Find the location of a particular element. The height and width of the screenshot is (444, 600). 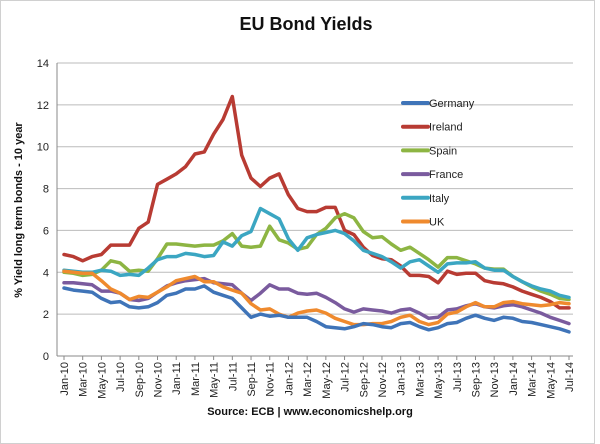

y-tick-label: 14 is located at coordinates (43, 64).